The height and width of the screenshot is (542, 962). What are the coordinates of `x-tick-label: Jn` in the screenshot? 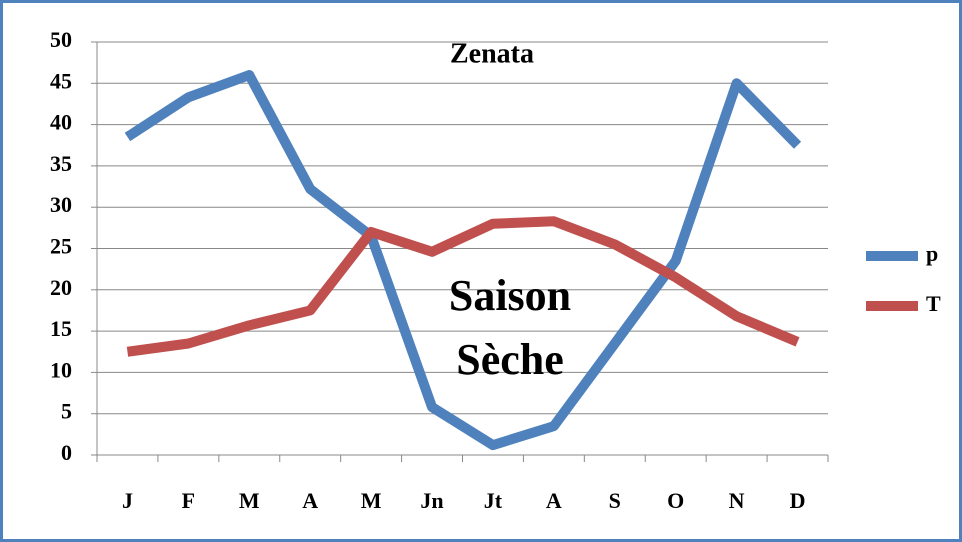 It's located at (431, 500).